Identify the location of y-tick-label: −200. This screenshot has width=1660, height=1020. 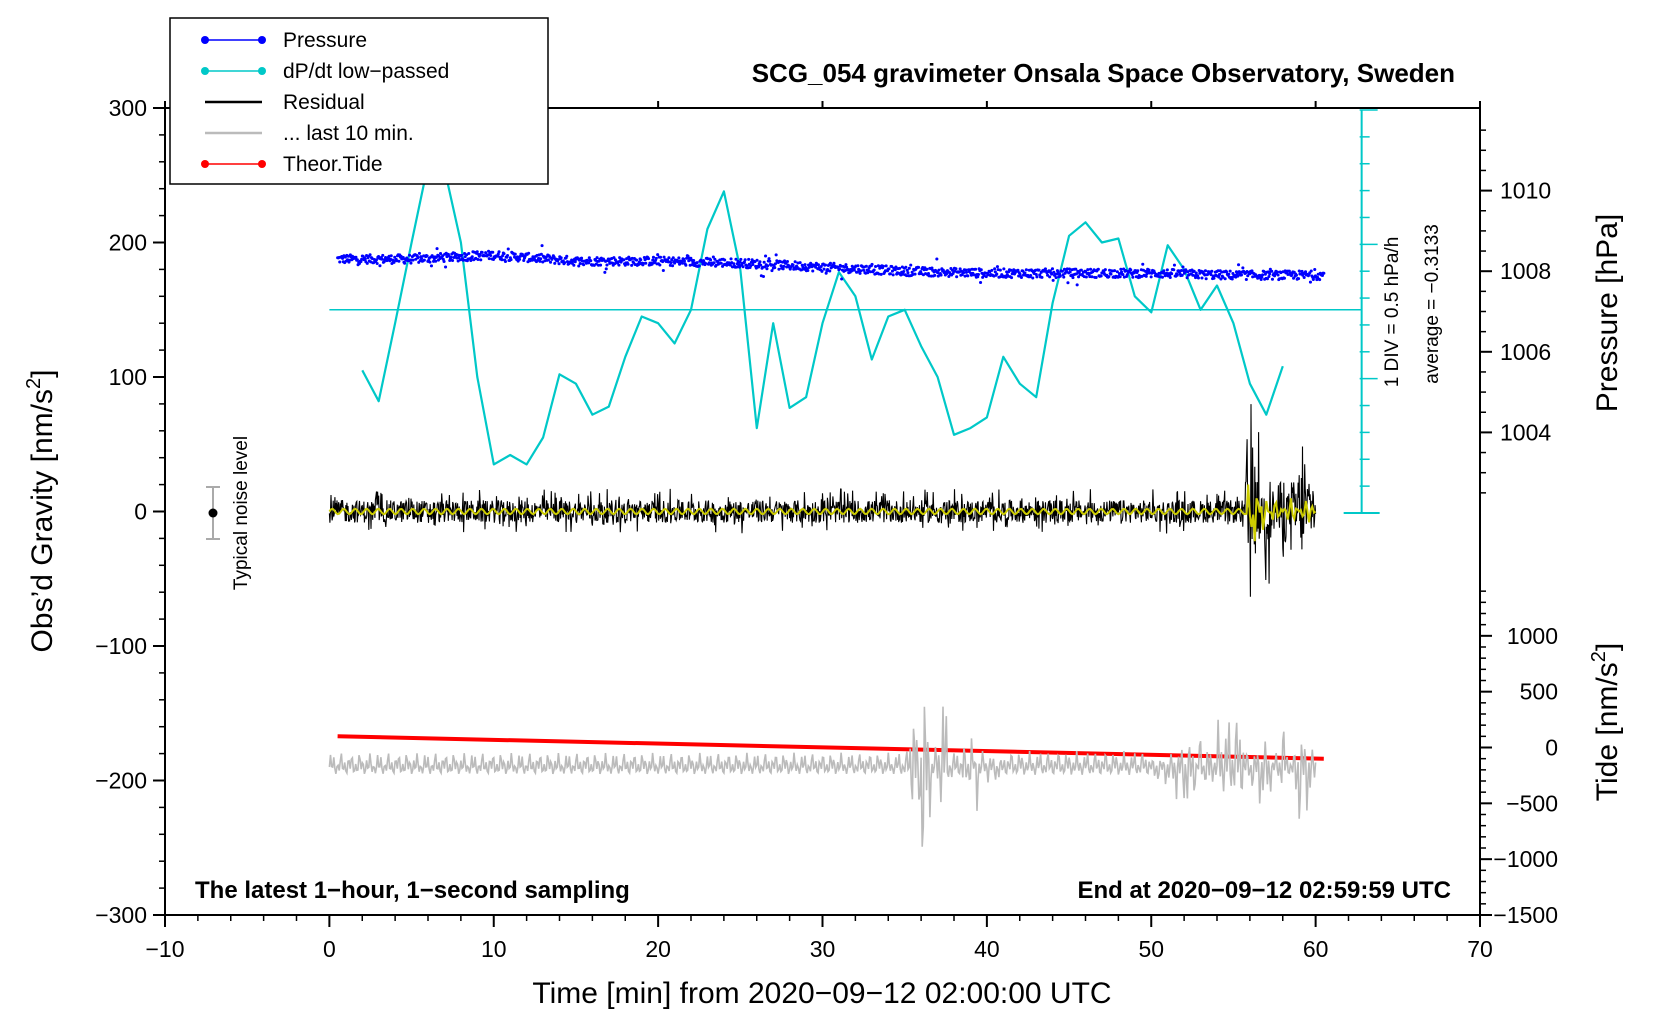
(121, 781).